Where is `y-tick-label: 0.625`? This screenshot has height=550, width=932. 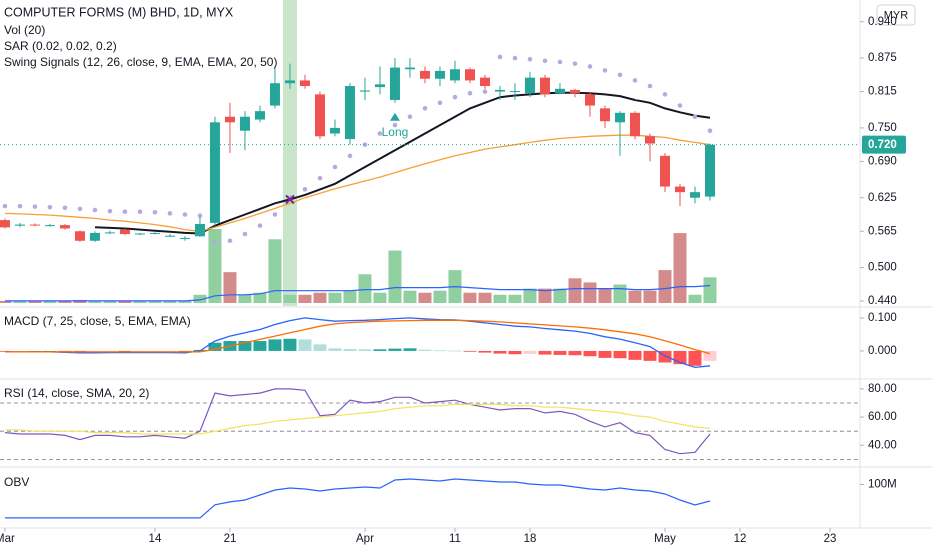
y-tick-label: 0.625 is located at coordinates (882, 198).